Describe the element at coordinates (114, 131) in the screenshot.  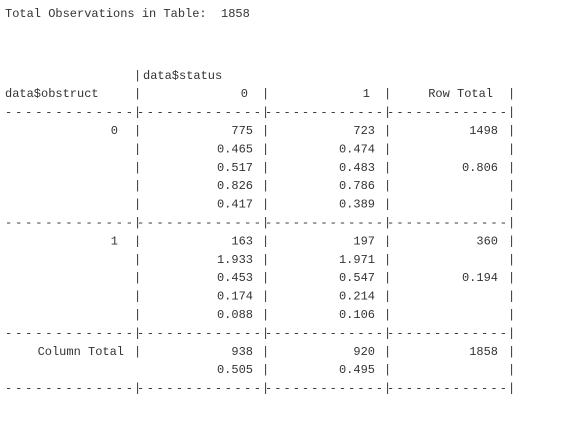
I see `row-label: 0` at that location.